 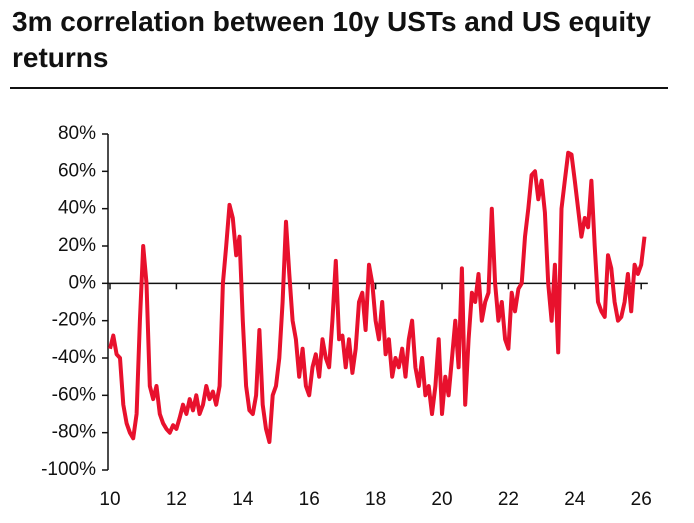 What do you see at coordinates (309, 499) in the screenshot?
I see `x-tick-label: 16` at bounding box center [309, 499].